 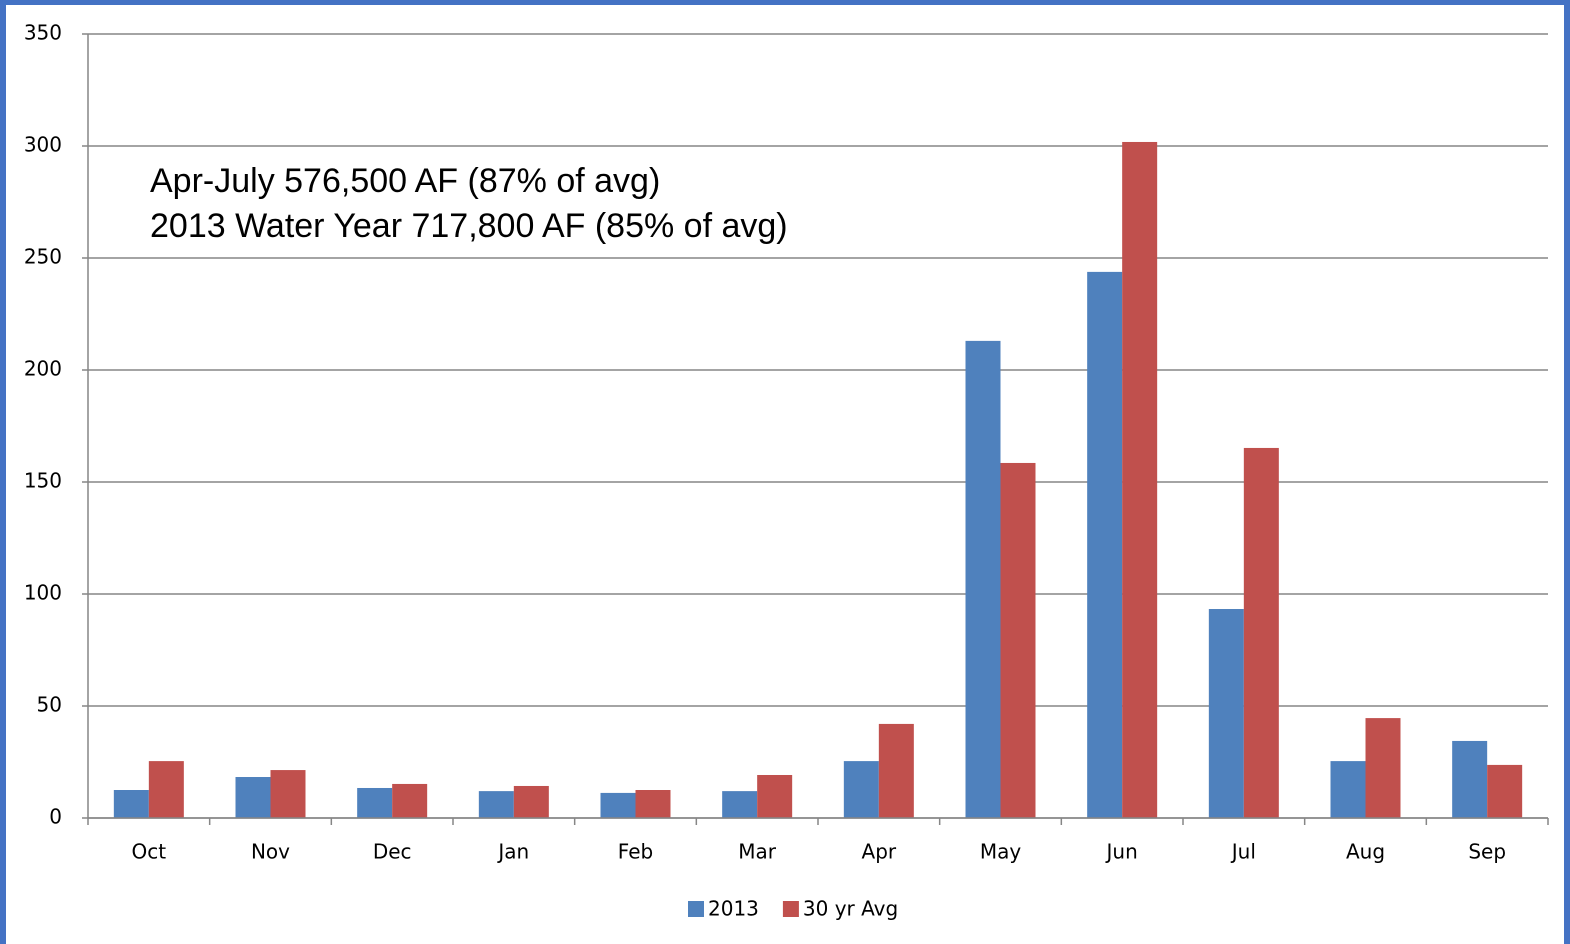 I want to click on x-tick-label: Jun, so click(x=1121, y=852).